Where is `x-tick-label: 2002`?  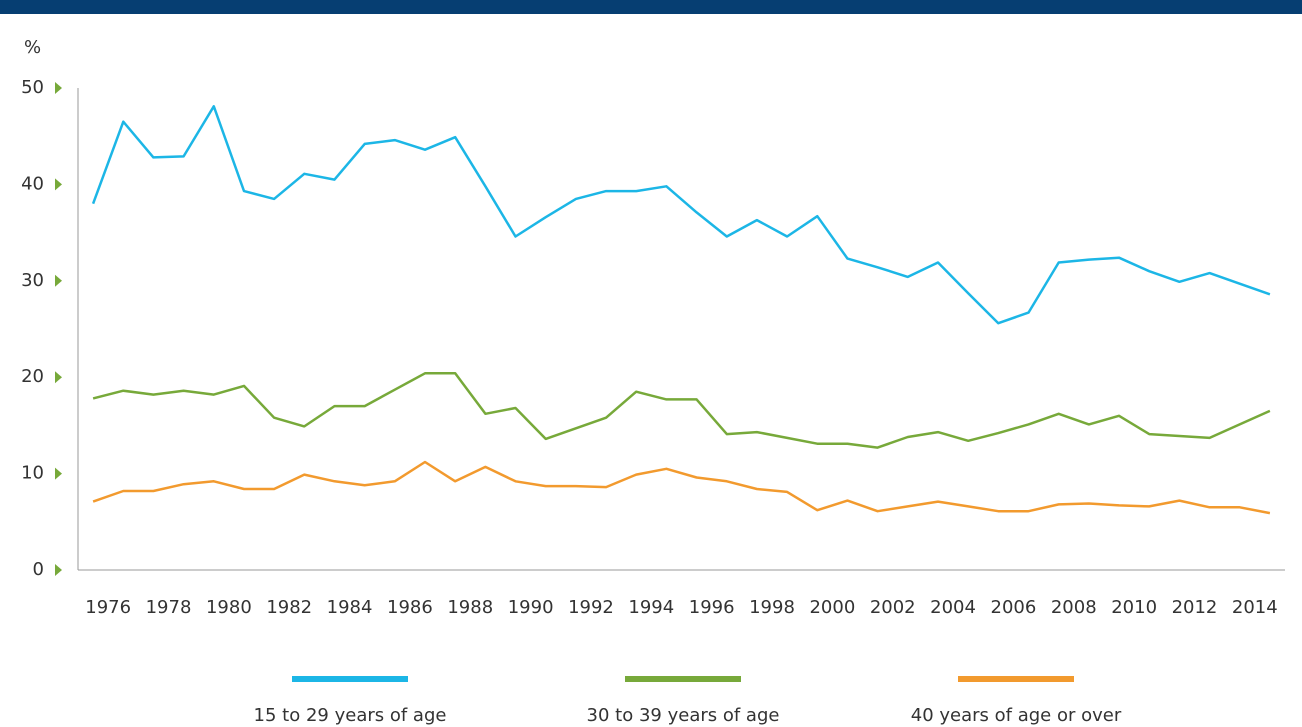 x-tick-label: 2002 is located at coordinates (893, 607).